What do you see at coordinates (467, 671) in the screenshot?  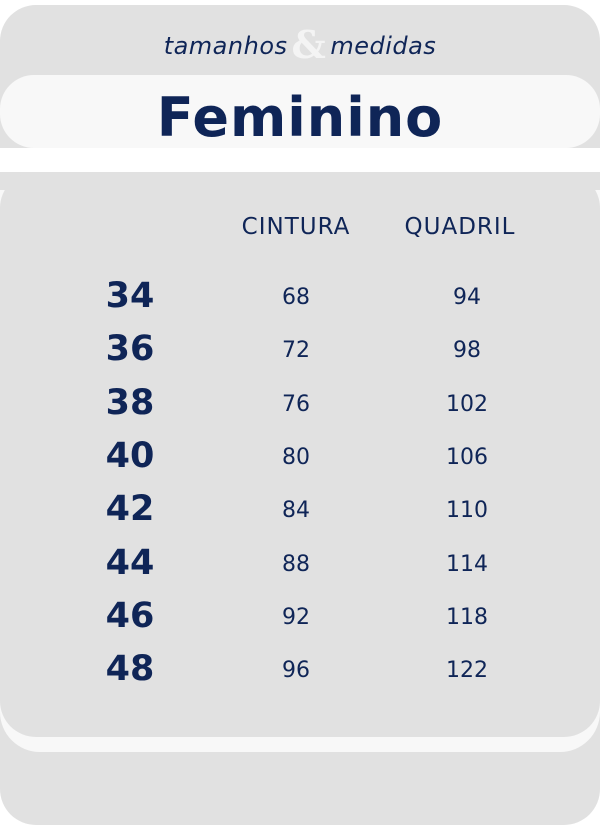 I see `quadril-value: 122` at bounding box center [467, 671].